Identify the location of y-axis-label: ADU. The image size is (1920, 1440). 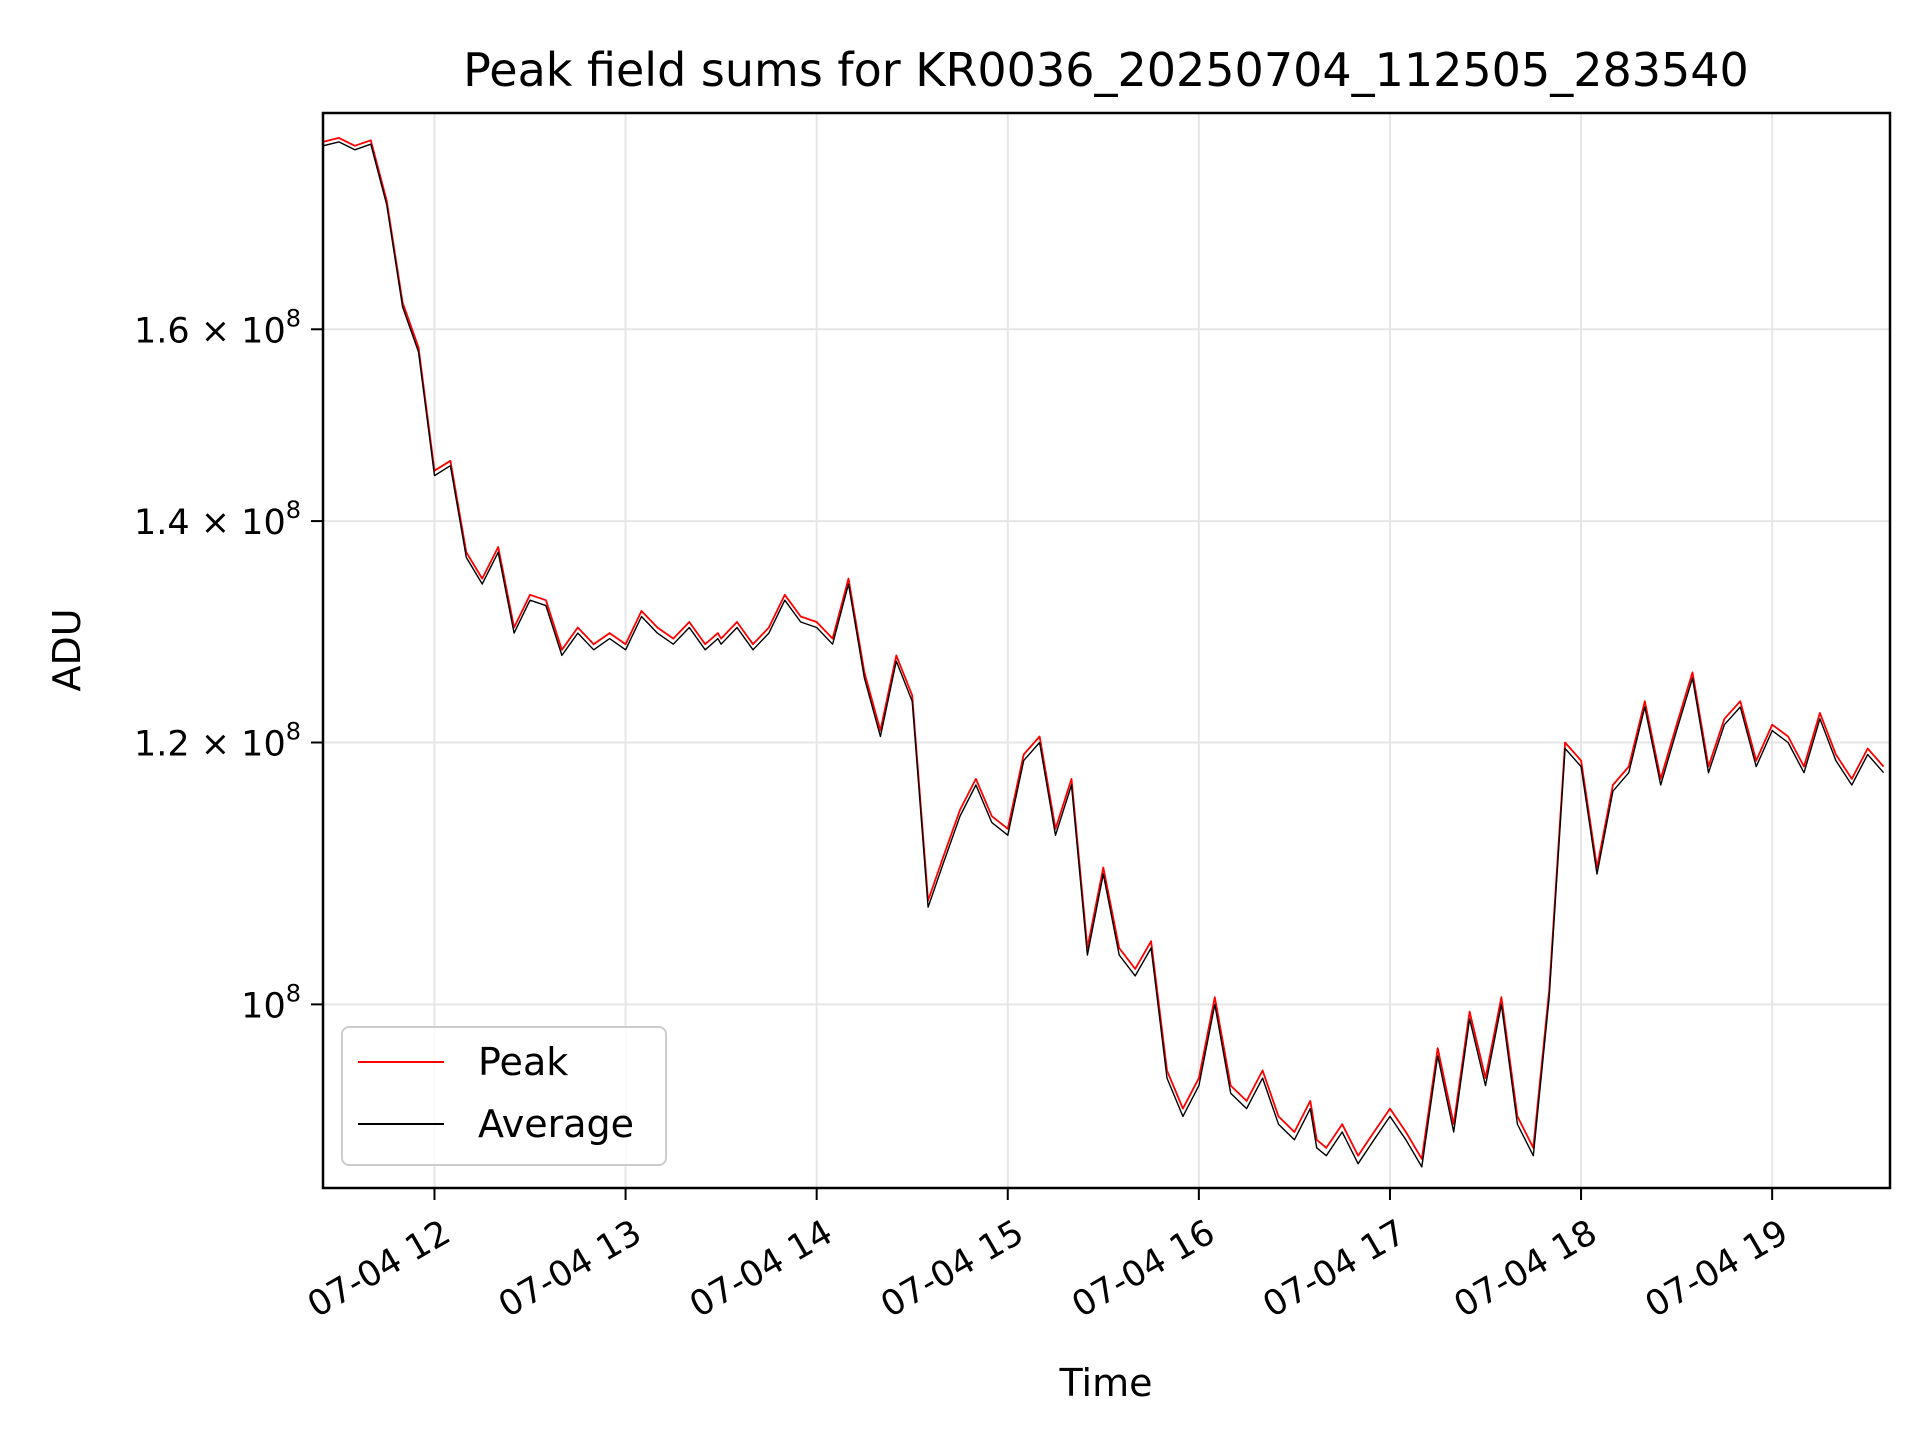
(67, 649).